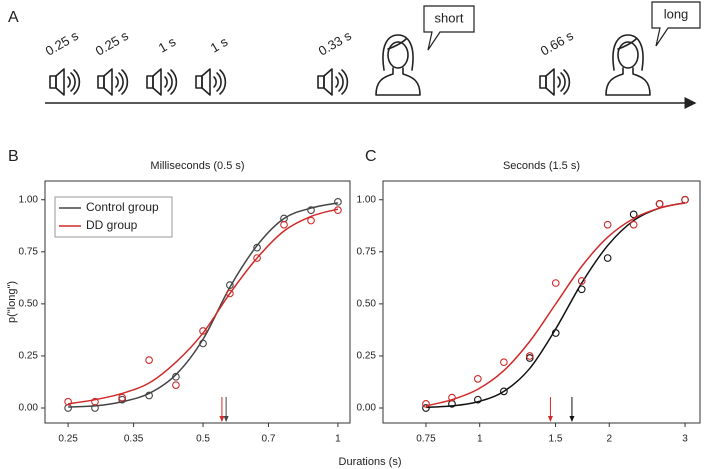  Describe the element at coordinates (676, 13) in the screenshot. I see `response-label: long` at that location.